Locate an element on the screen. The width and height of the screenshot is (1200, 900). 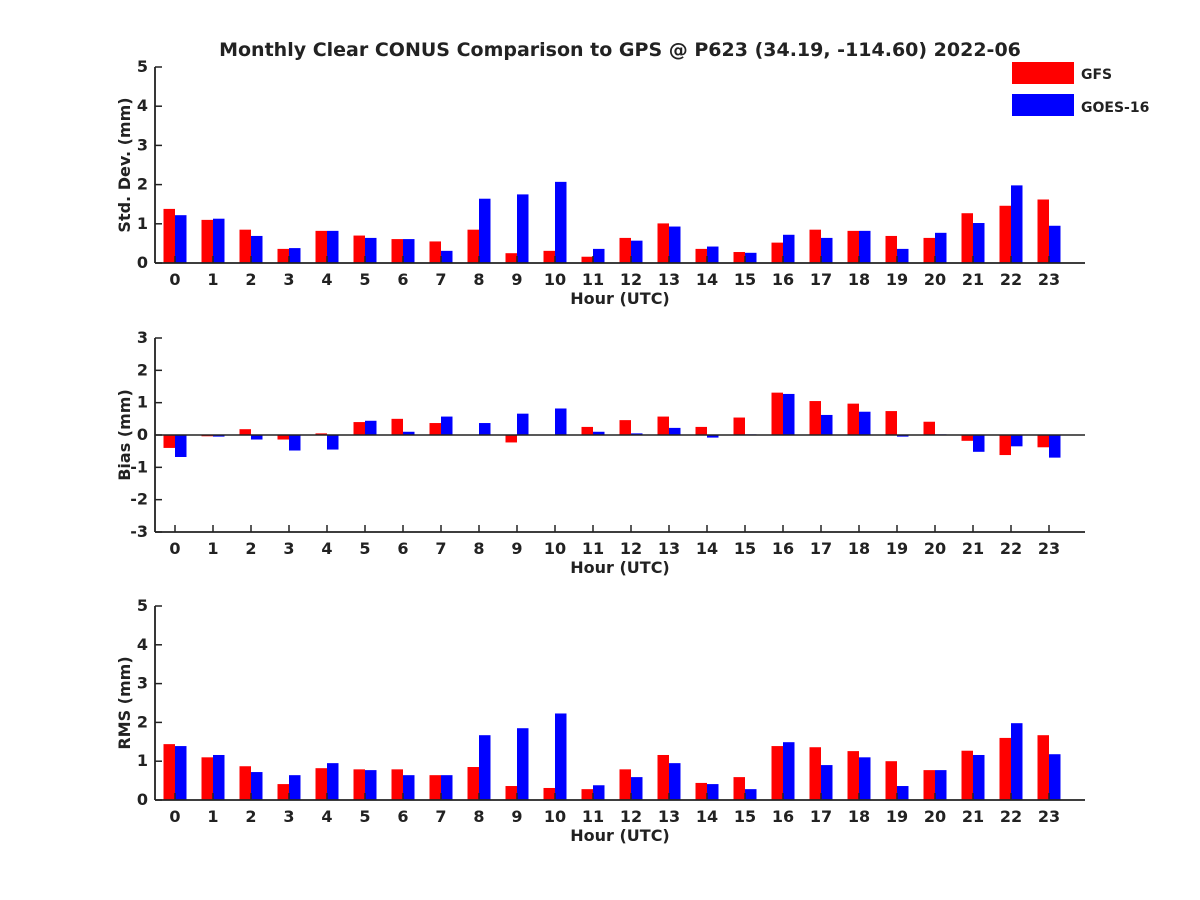
x-tick-label: 2 is located at coordinates (250, 548).